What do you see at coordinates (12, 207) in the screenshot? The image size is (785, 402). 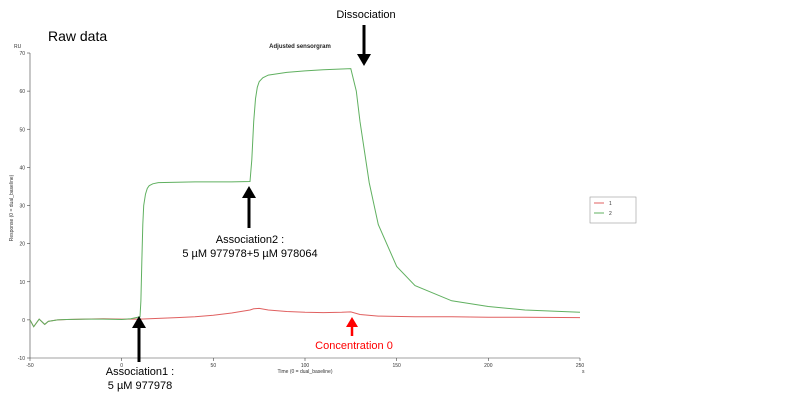 I see `y-axis-label: Response (0 = dual_baseline)` at bounding box center [12, 207].